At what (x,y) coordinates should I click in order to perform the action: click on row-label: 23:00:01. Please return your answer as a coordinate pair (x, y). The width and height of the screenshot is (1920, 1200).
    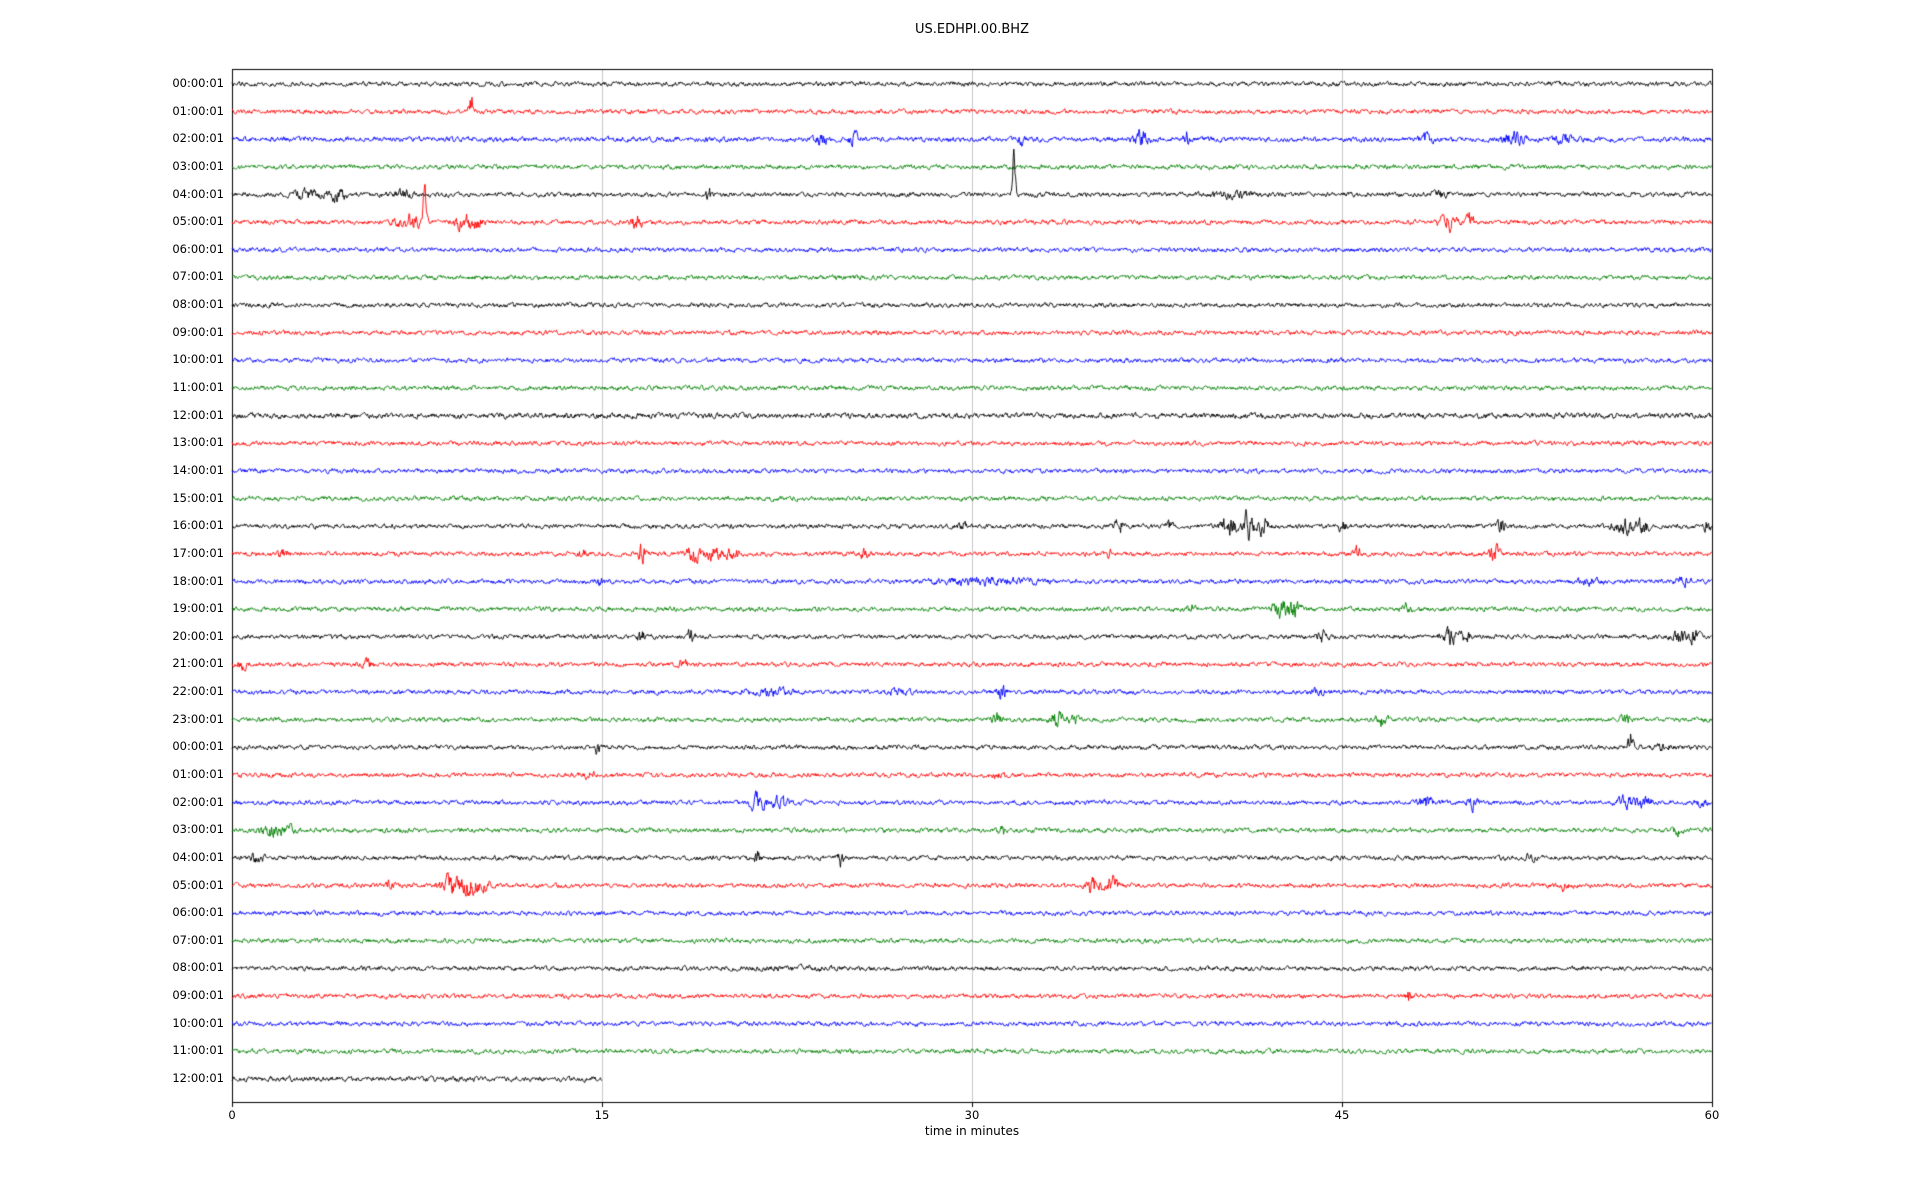
    Looking at the image, I should click on (198, 718).